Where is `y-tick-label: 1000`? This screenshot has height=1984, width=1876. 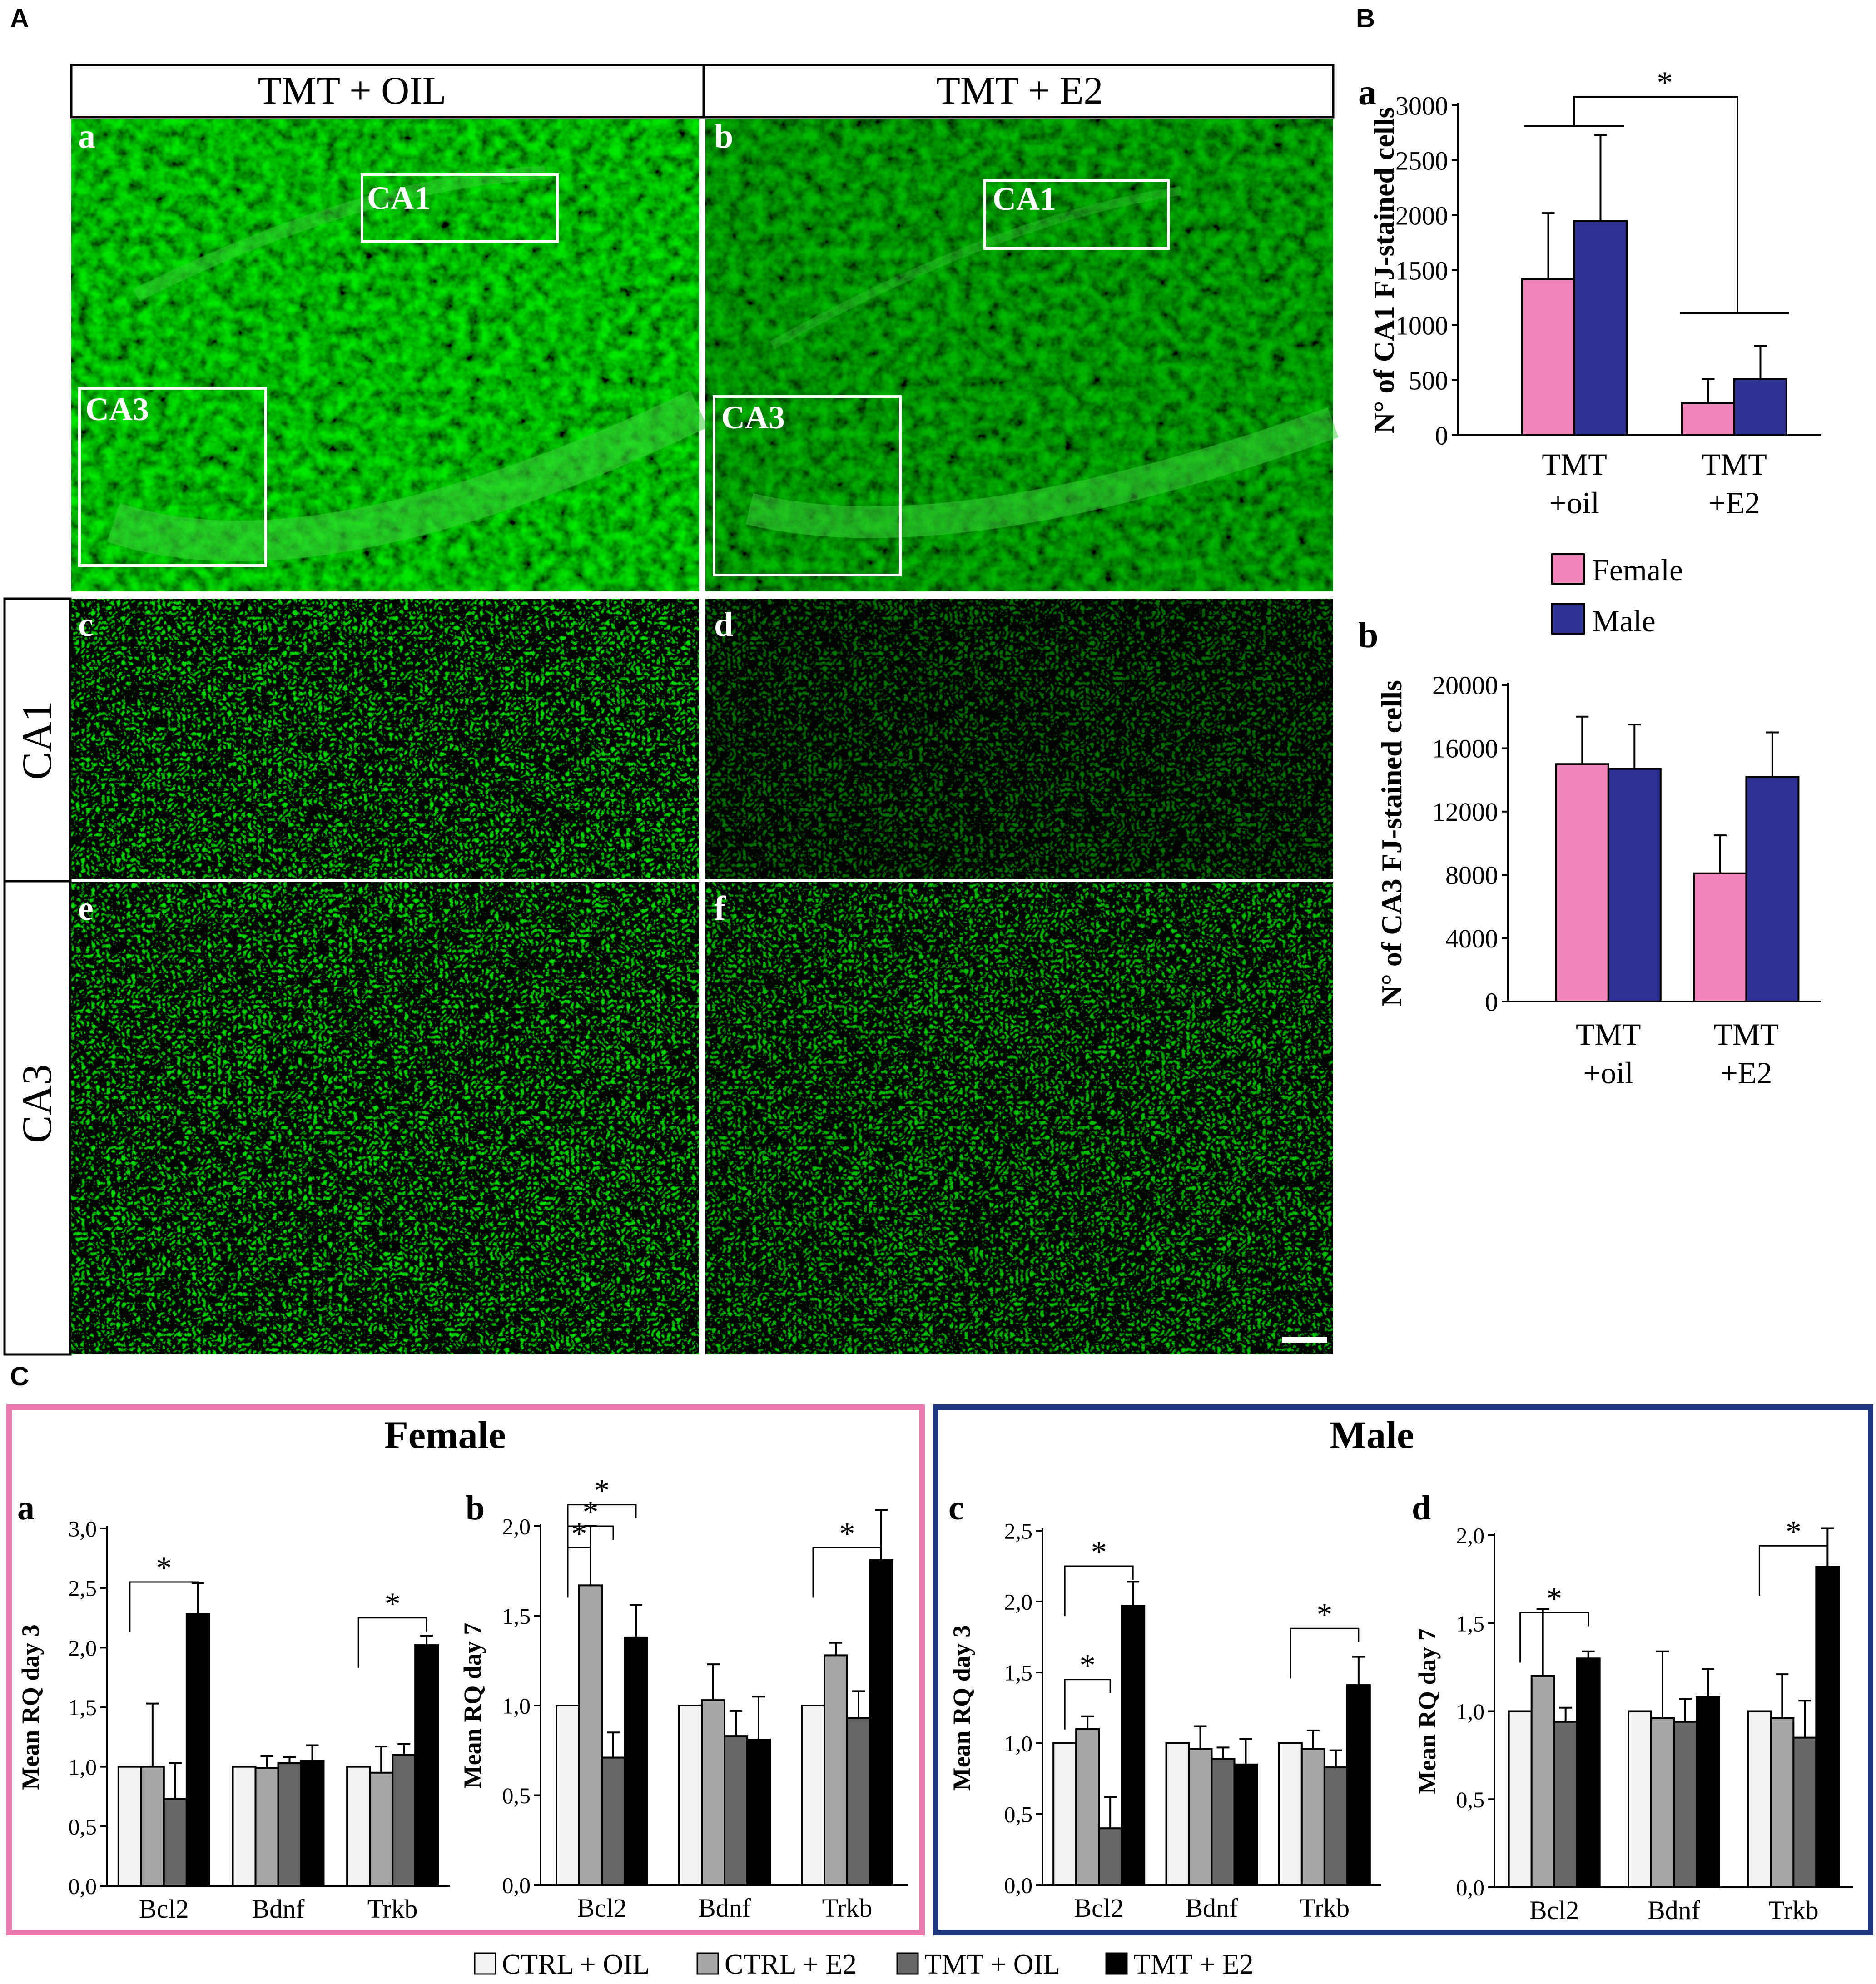 y-tick-label: 1000 is located at coordinates (1421, 325).